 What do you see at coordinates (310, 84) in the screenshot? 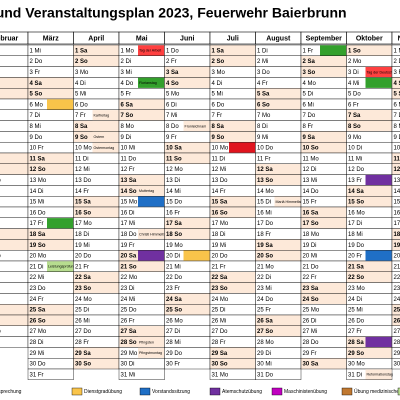
I see `day-label: 4 Mo` at bounding box center [310, 84].